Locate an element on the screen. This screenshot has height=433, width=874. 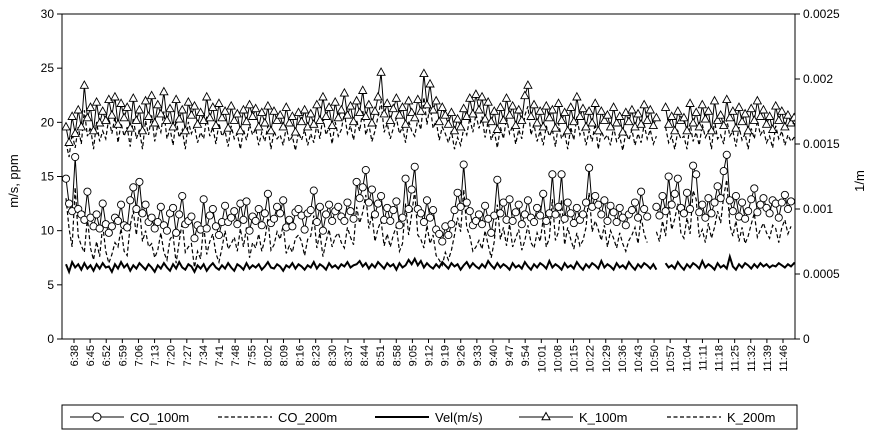
x-tick-label: 7:34 is located at coordinates (204, 355).